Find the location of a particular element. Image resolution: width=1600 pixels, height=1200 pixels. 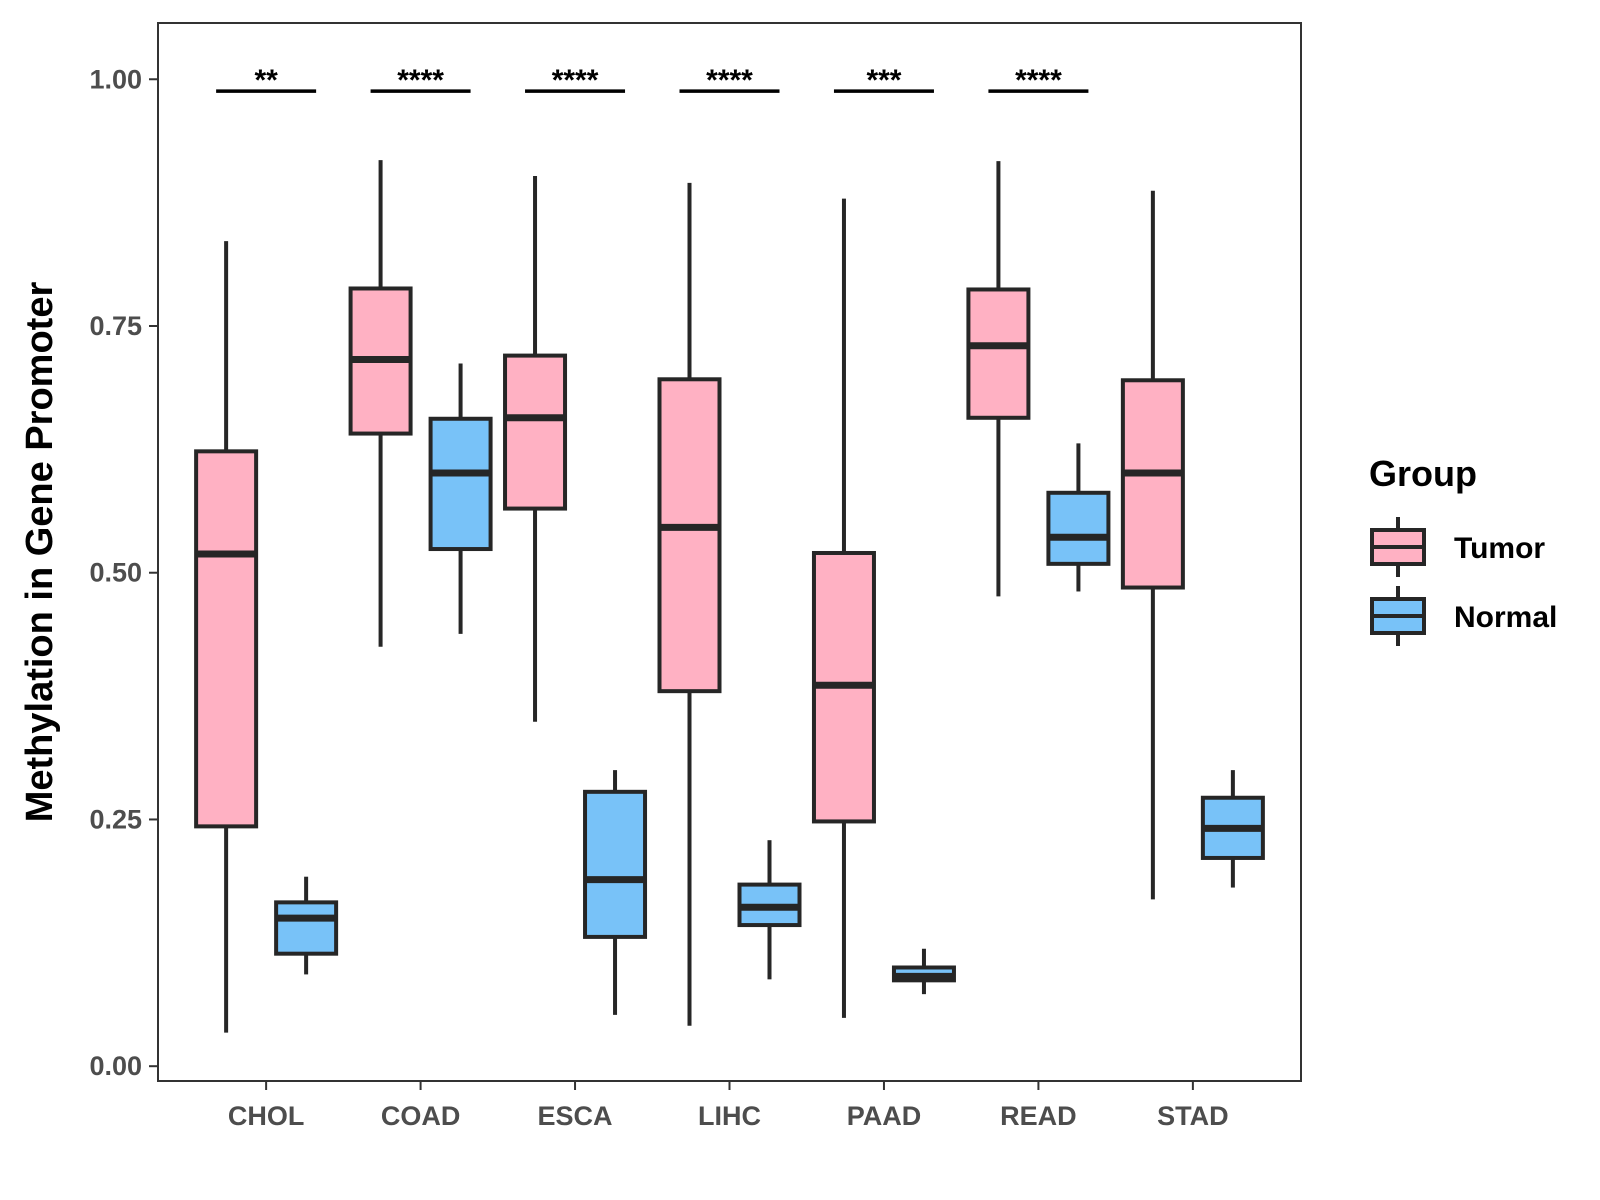

legend: Group Tumor Normal is located at coordinates (1463, 549).